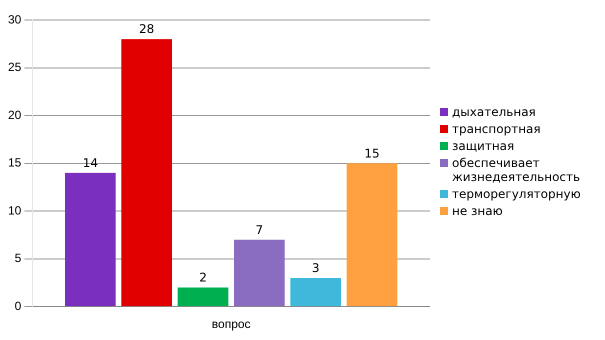  What do you see at coordinates (316, 268) in the screenshot?
I see `data-label: 3` at bounding box center [316, 268].